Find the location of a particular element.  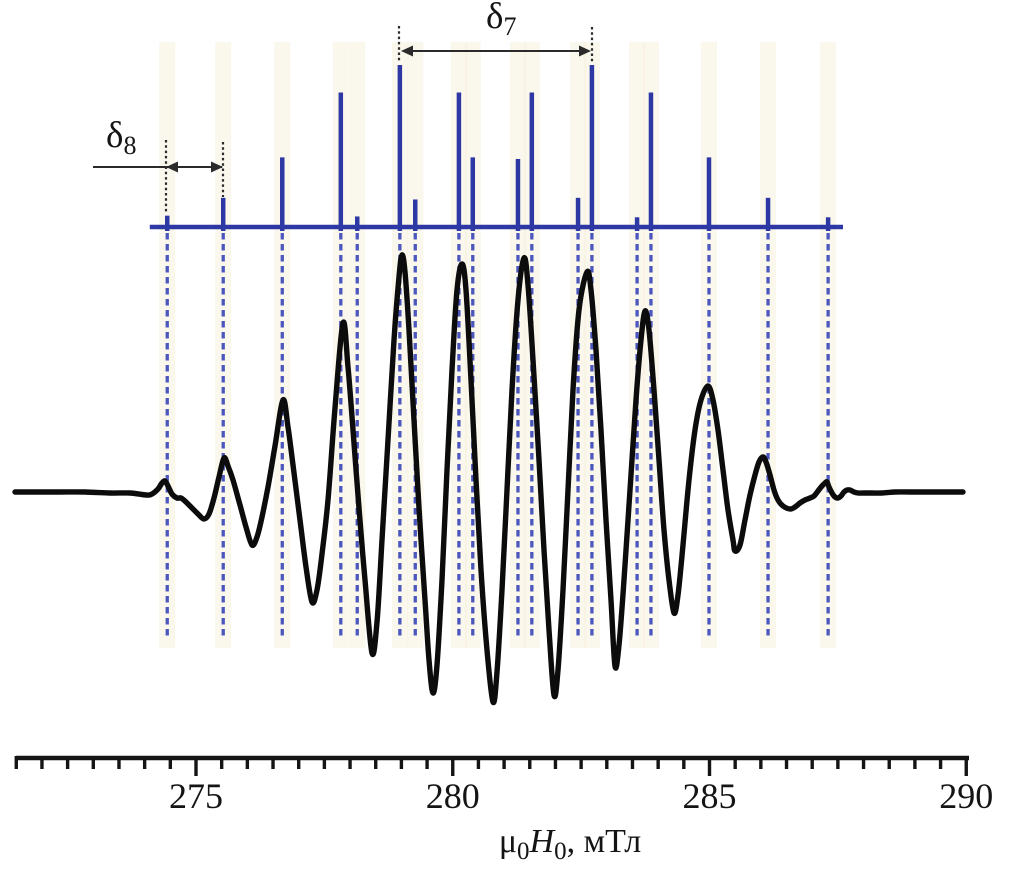

delta7-arrowhead-right is located at coordinates (585, 51).